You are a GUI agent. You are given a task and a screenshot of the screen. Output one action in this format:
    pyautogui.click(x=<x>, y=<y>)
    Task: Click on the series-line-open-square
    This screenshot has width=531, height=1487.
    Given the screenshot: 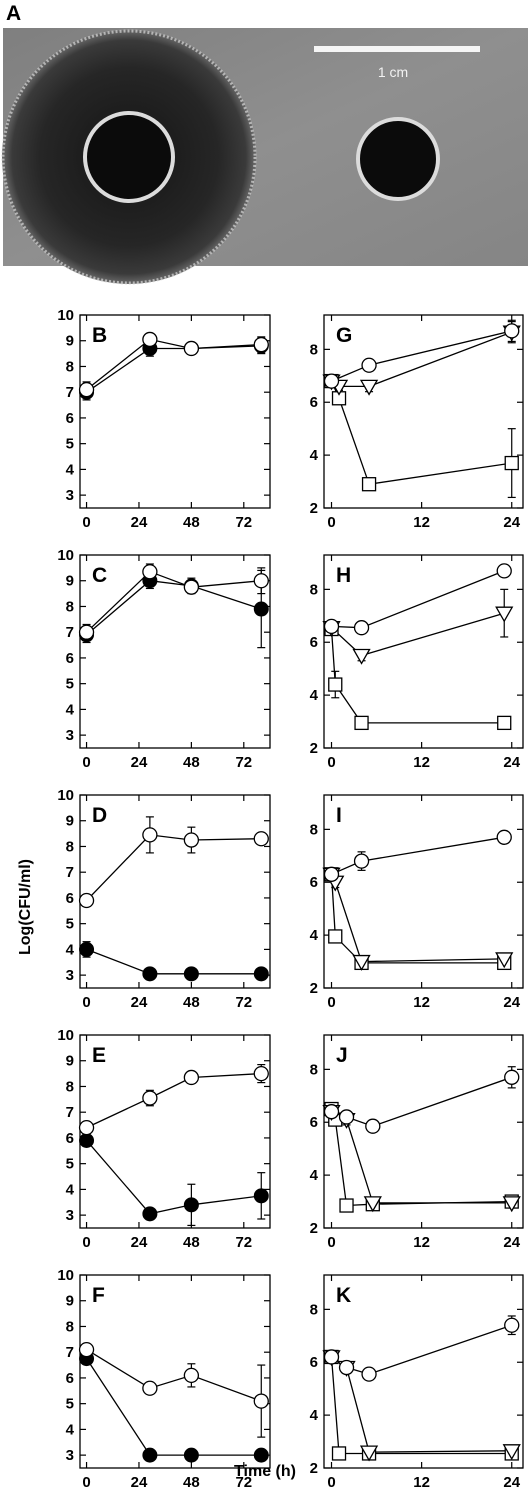 What is the action you would take?
    pyautogui.click(x=417, y=919)
    